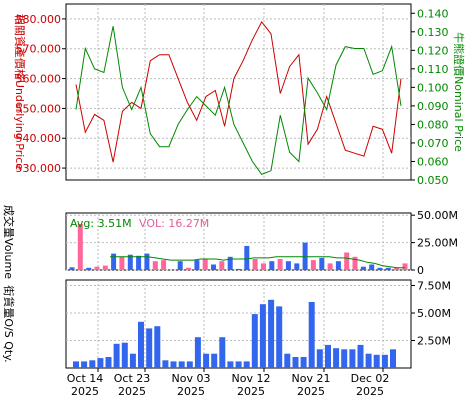 This screenshot has width=475, height=400. What do you see at coordinates (9, 242) in the screenshot?
I see `volume-axis-title: 成交量Volume` at bounding box center [9, 242].